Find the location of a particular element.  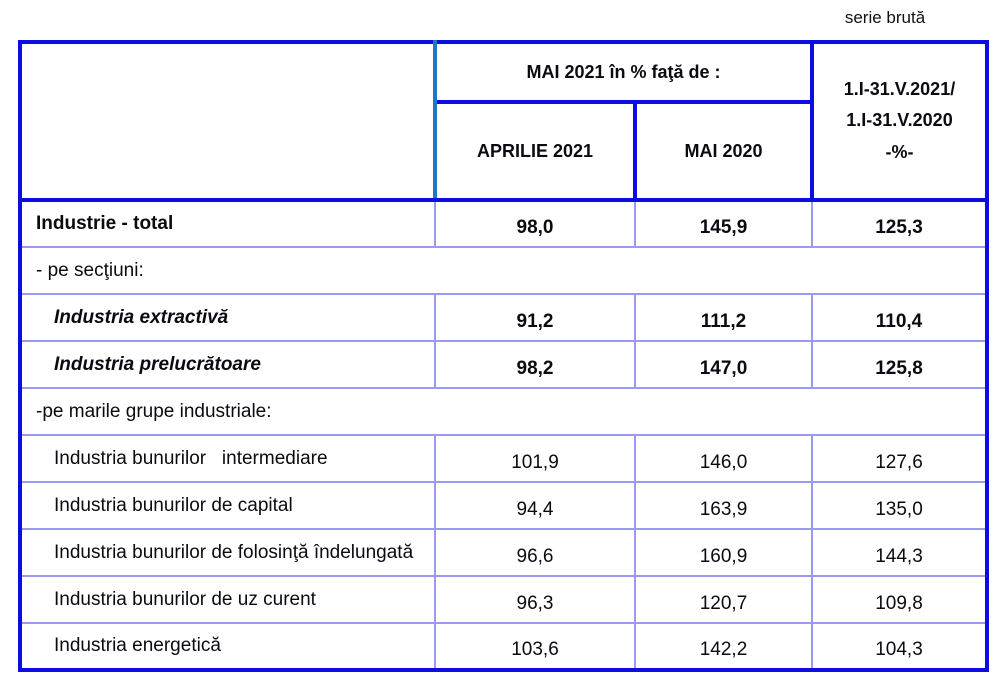

value-cell: 111,2 is located at coordinates (723, 317).